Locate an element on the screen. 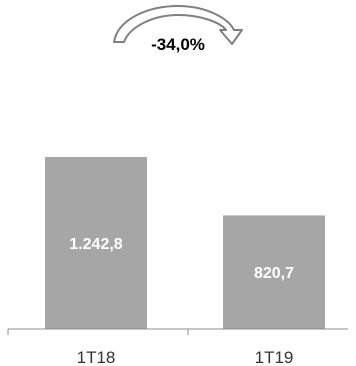  change-annotation-label: -34,0% is located at coordinates (178, 44).